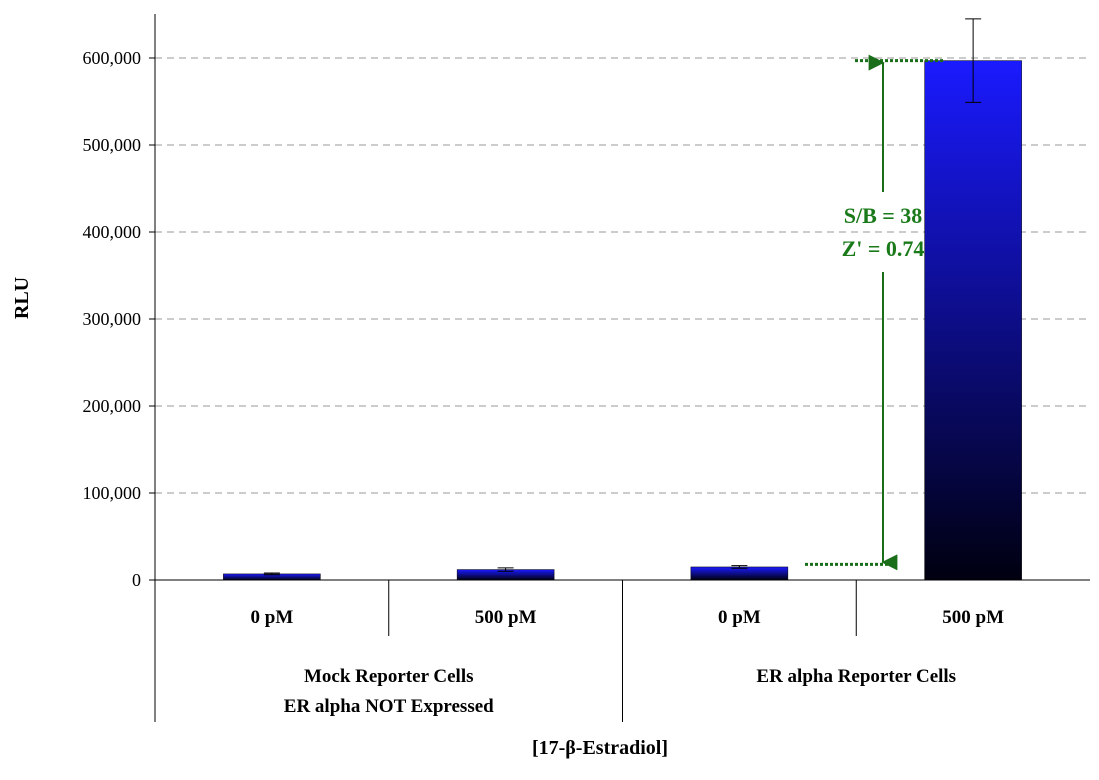  I want to click on y-tick-label: 300,000, so click(112, 319).